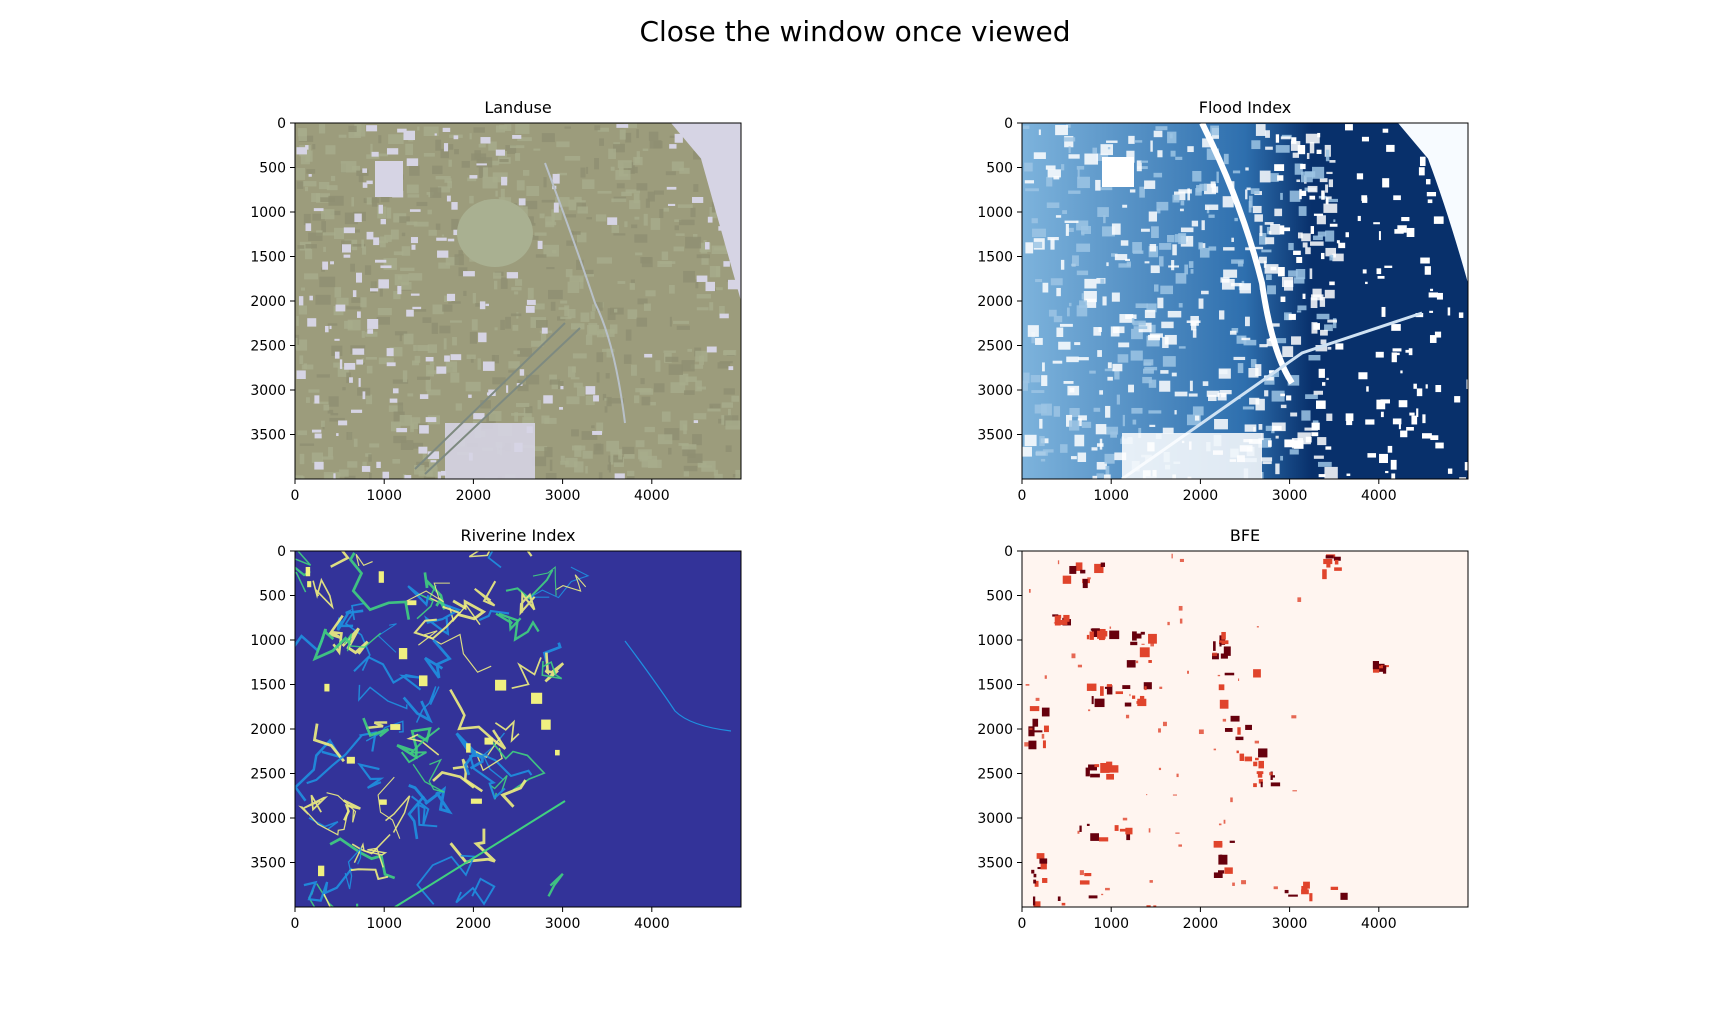 The image size is (1709, 1013). What do you see at coordinates (517, 535) in the screenshot?
I see `panel-title: Riverine Index` at bounding box center [517, 535].